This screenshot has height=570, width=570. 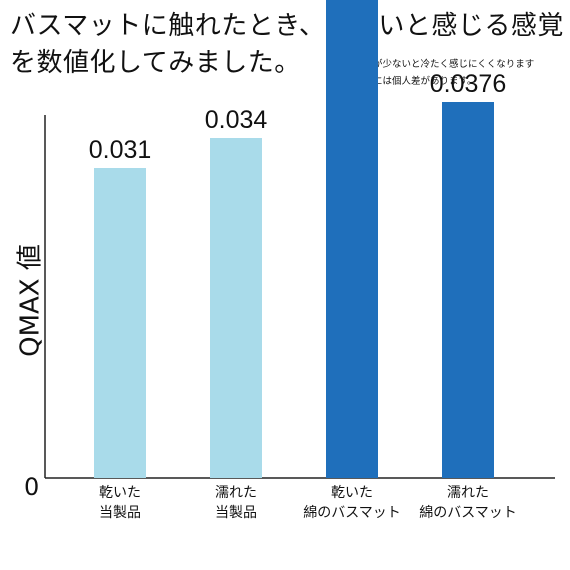 I want to click on chart-title-line-1: バスマットに触れたとき、冷たいと感じる感覚, so click(x=287, y=26).